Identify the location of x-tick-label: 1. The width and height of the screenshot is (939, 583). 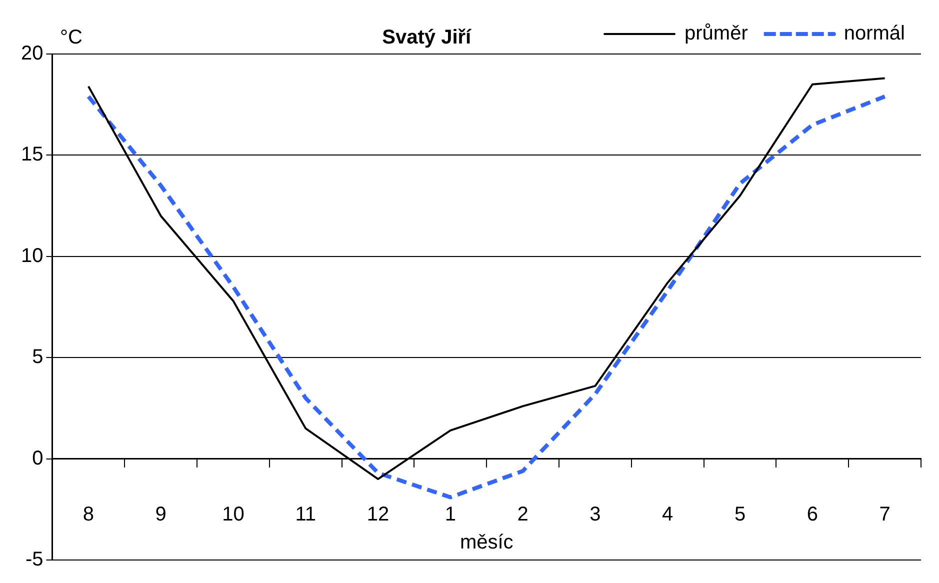
(450, 514).